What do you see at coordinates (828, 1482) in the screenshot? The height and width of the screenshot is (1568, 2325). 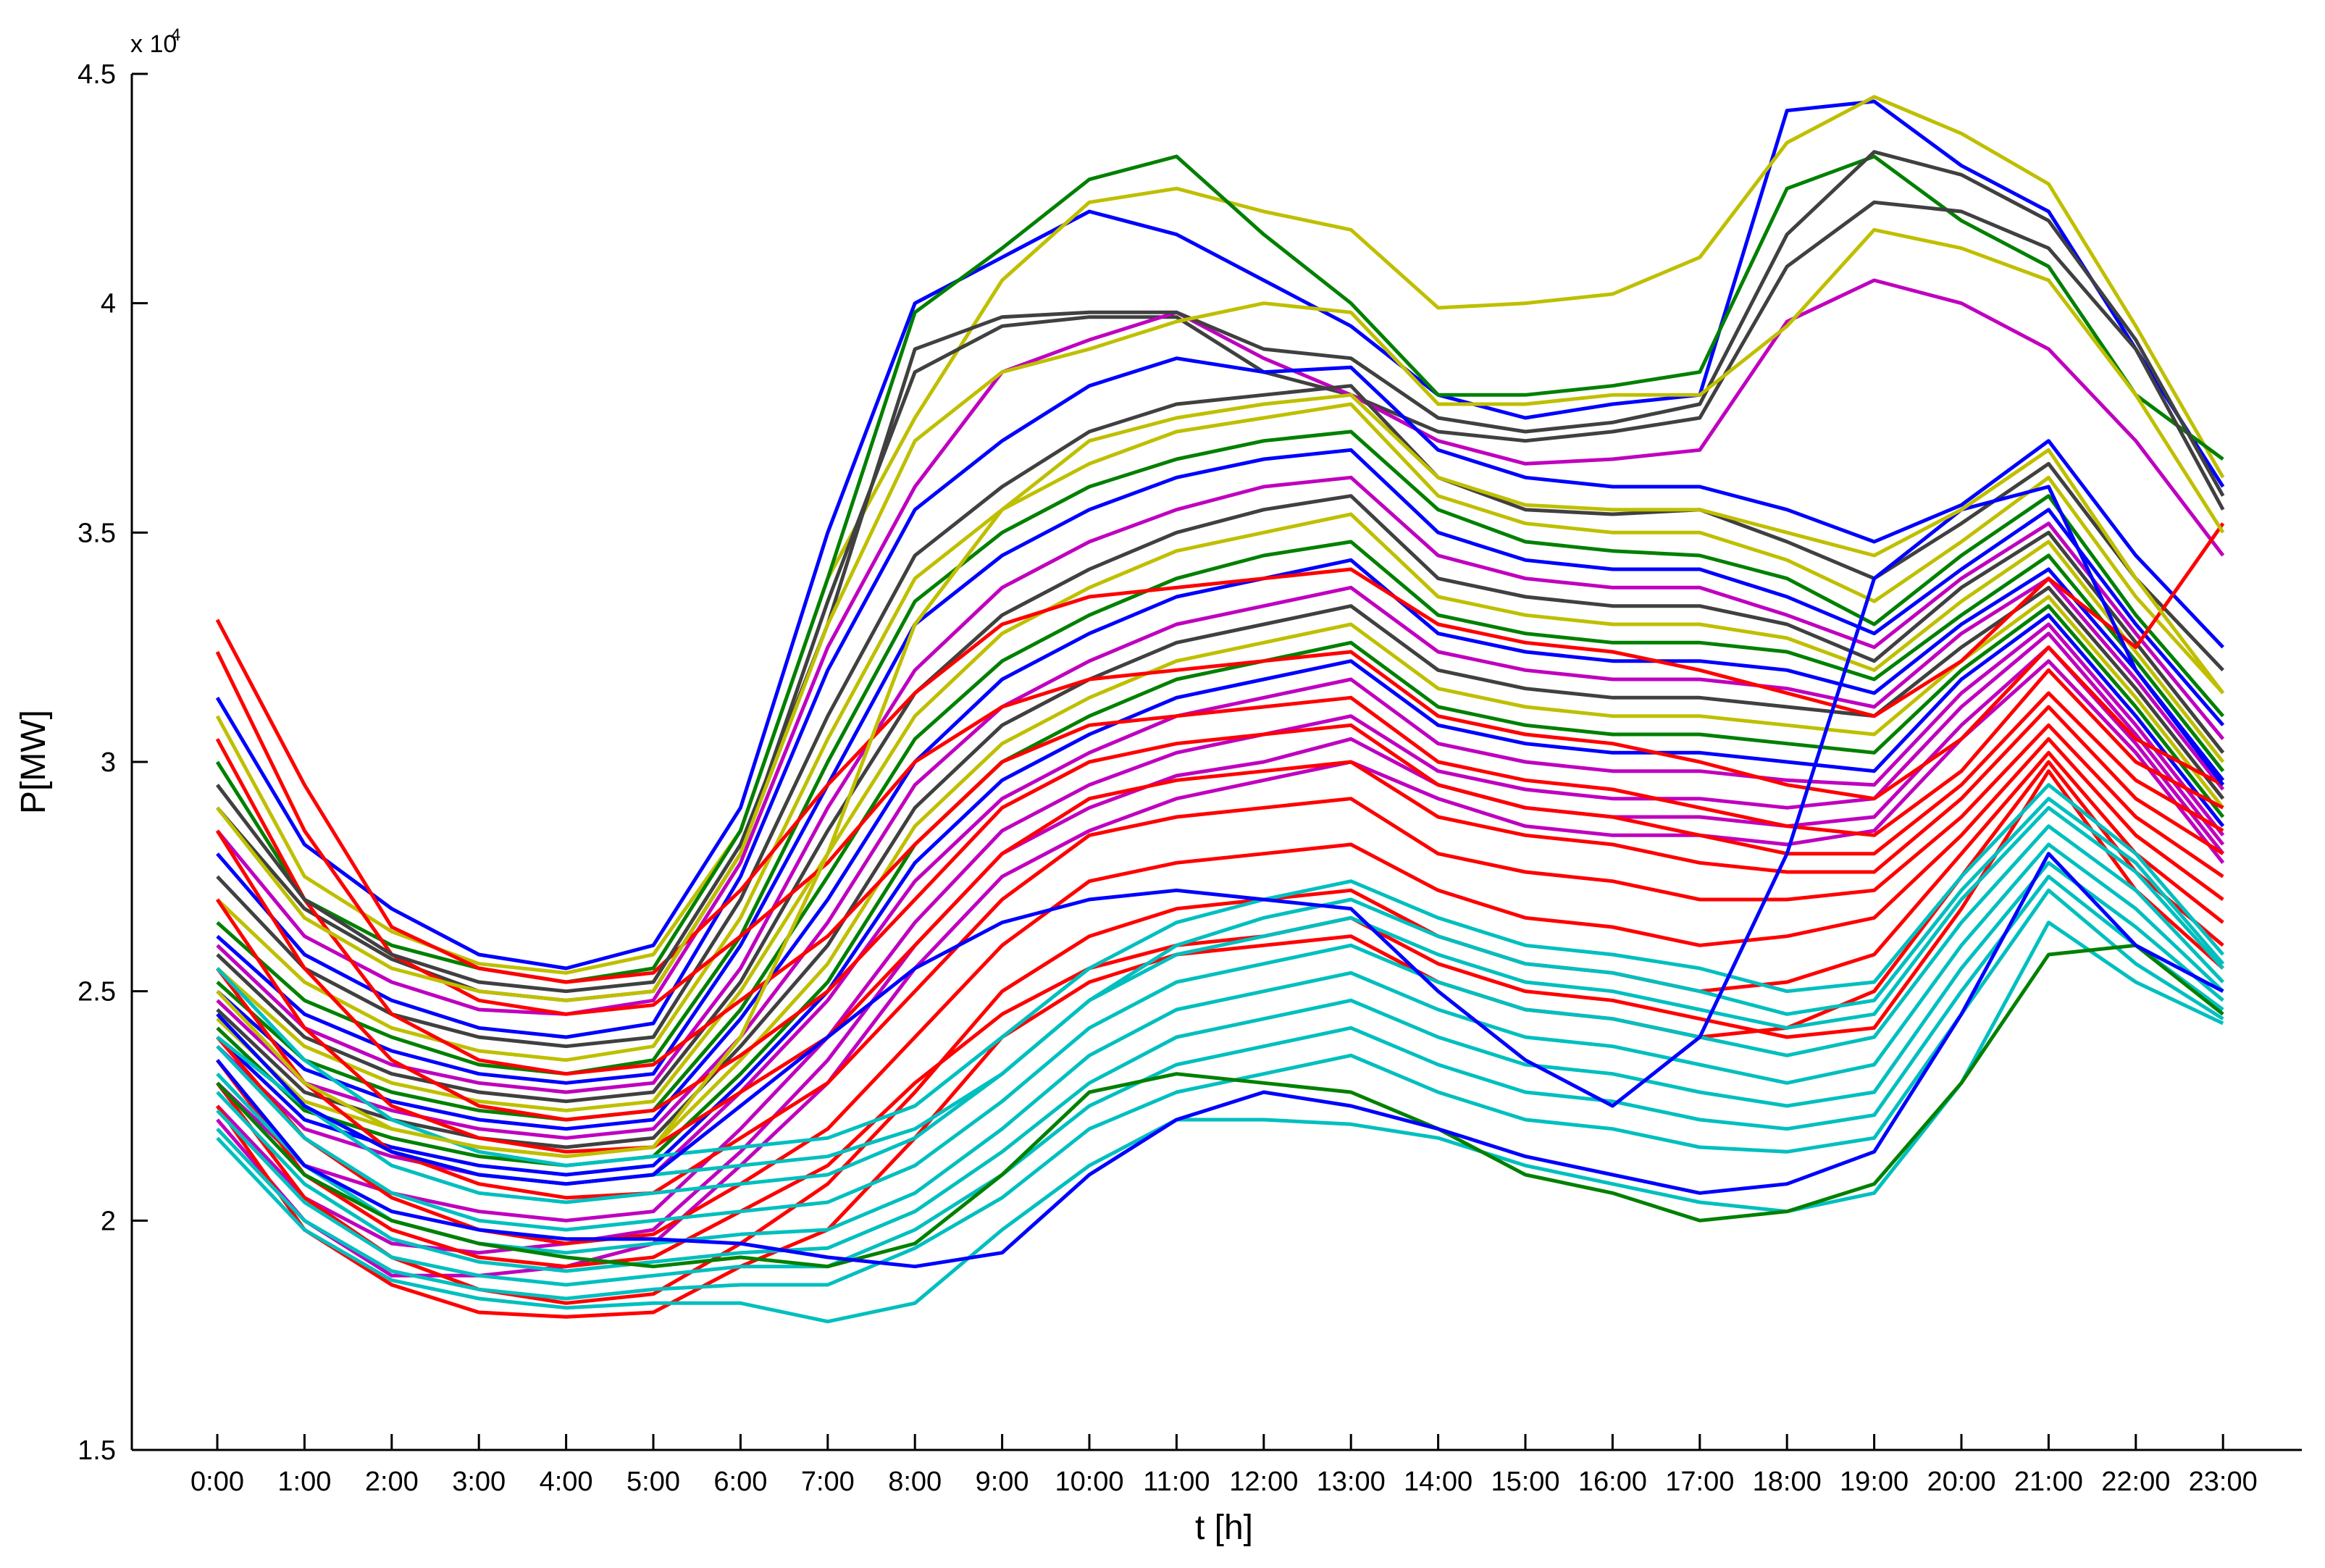 I see `x-tick-label: 7:00` at bounding box center [828, 1482].